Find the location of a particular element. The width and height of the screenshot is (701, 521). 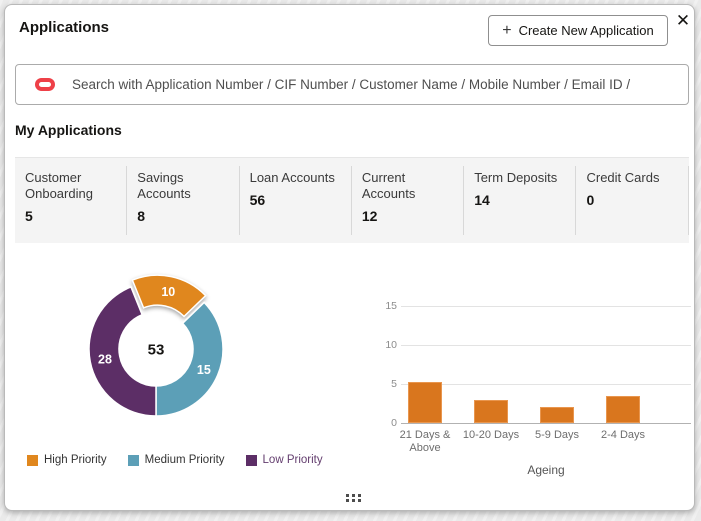

section-title: My Applications is located at coordinates (68, 130).